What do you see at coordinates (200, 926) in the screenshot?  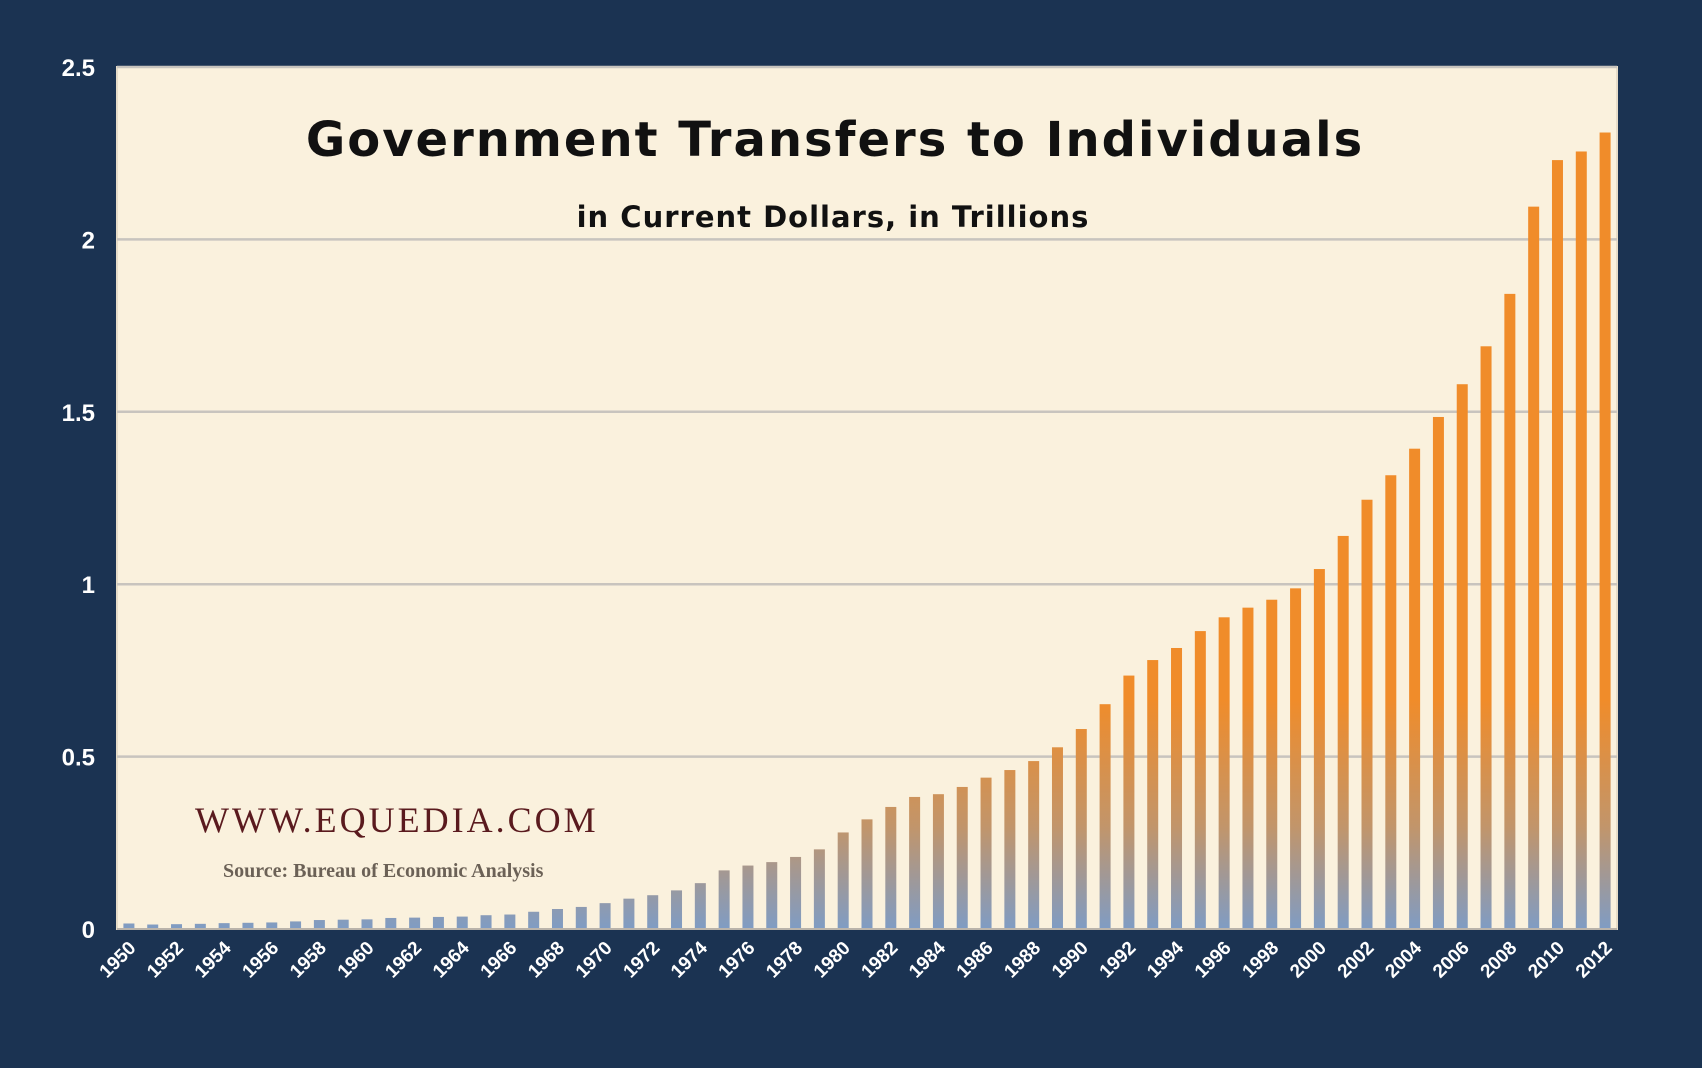 I see `bar-1953` at bounding box center [200, 926].